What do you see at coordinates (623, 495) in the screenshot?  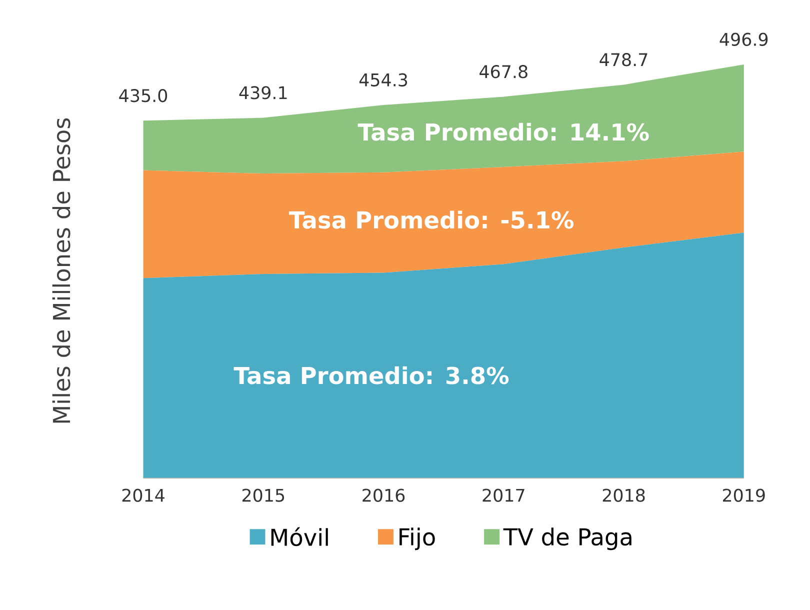 I see `x-tick-label: 2018` at bounding box center [623, 495].